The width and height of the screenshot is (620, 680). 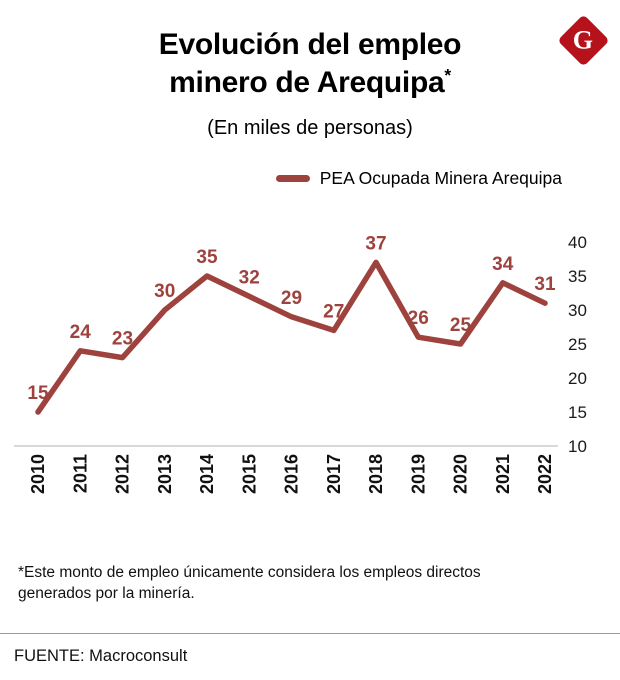 What do you see at coordinates (164, 291) in the screenshot?
I see `data-label: 30` at bounding box center [164, 291].